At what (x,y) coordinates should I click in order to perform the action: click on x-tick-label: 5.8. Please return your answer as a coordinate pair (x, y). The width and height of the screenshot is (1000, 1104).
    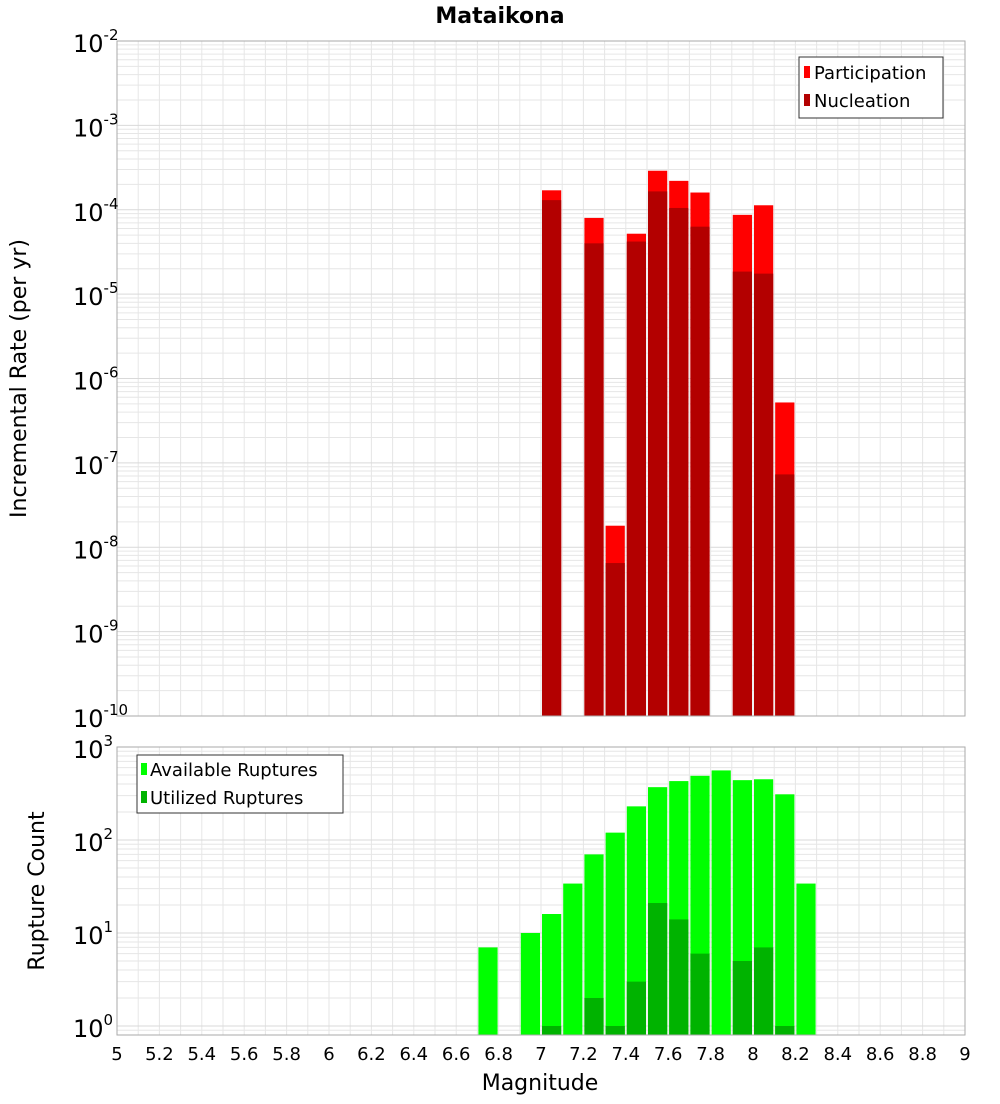
    Looking at the image, I should click on (286, 1054).